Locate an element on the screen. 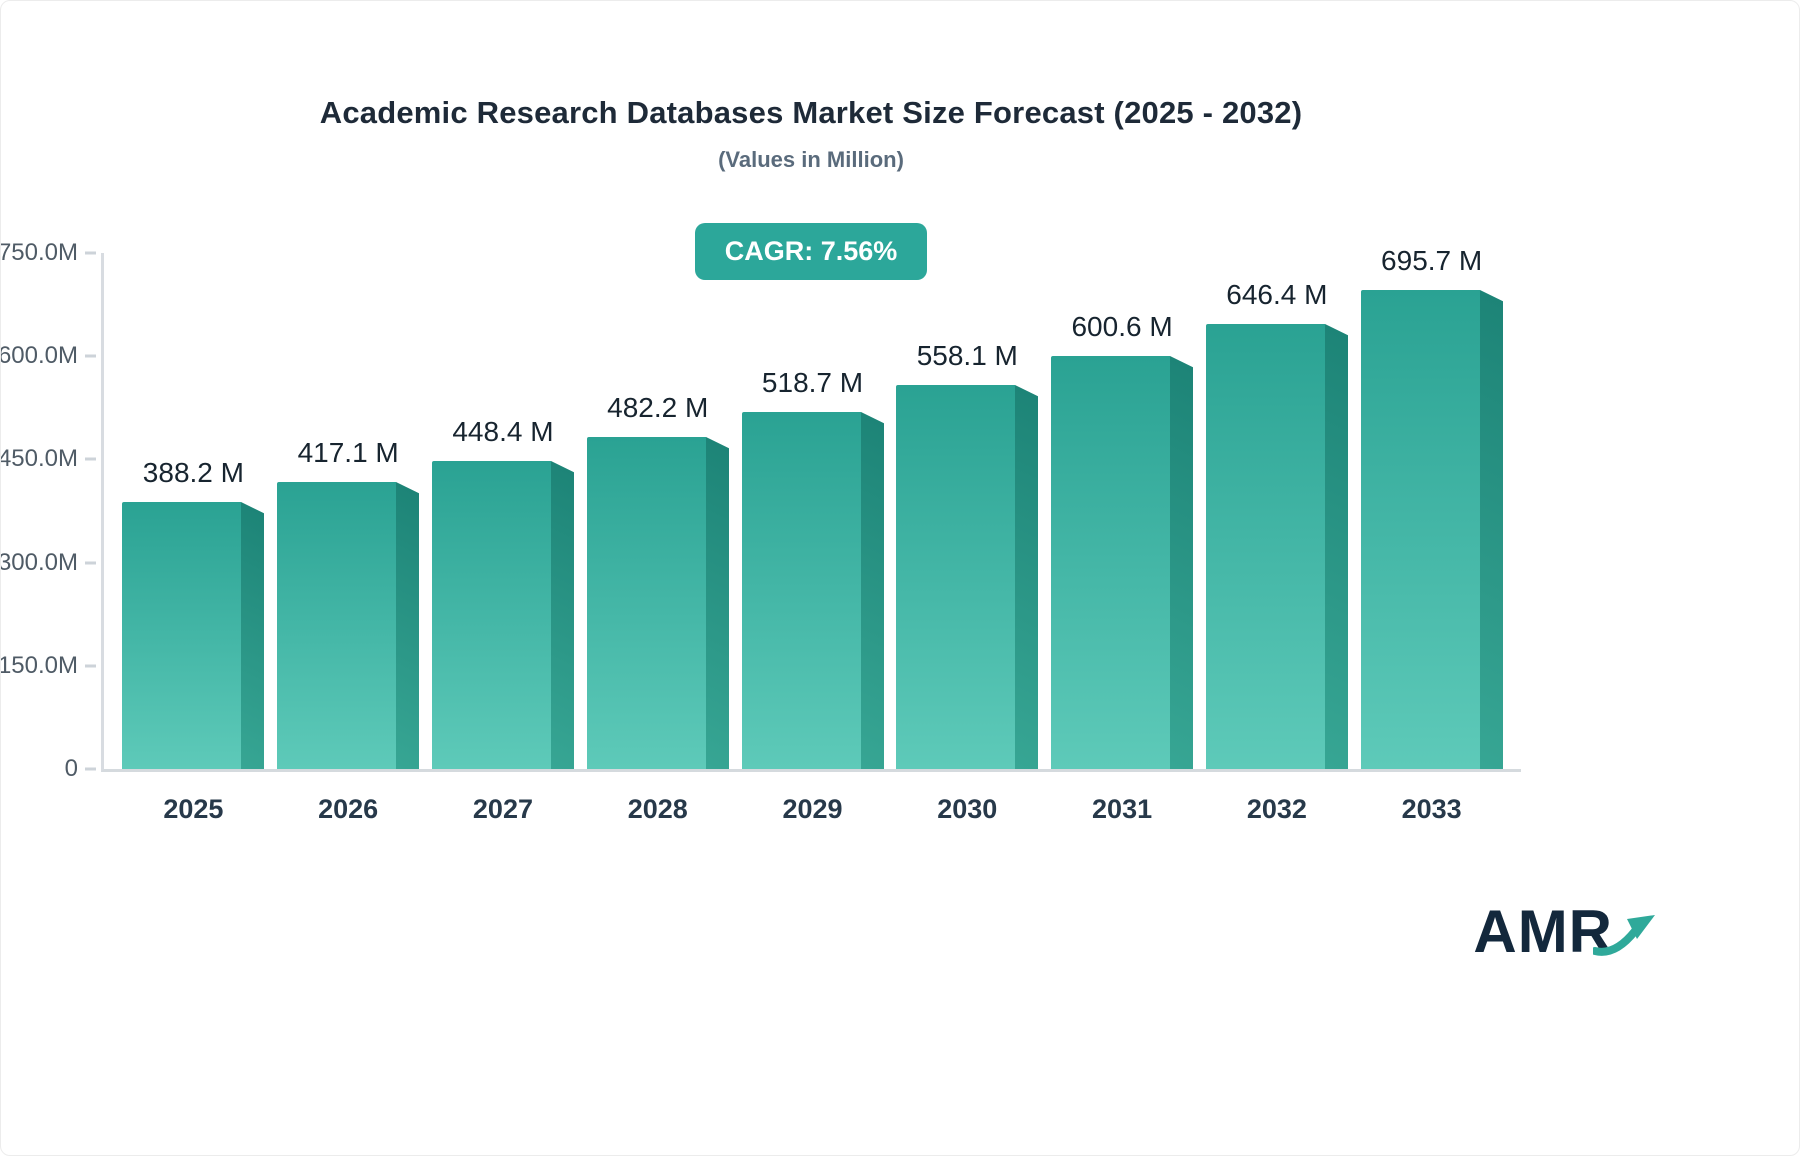 The height and width of the screenshot is (1156, 1800). x-axis-label: 2032 is located at coordinates (1276, 809).